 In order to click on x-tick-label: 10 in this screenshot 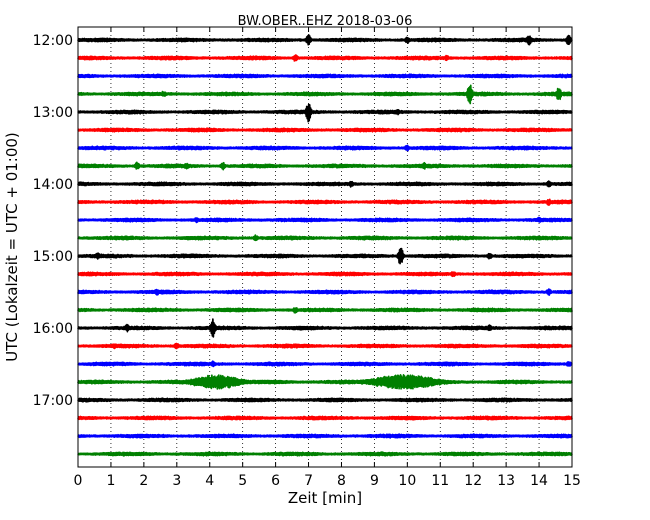, I will do `click(407, 481)`.